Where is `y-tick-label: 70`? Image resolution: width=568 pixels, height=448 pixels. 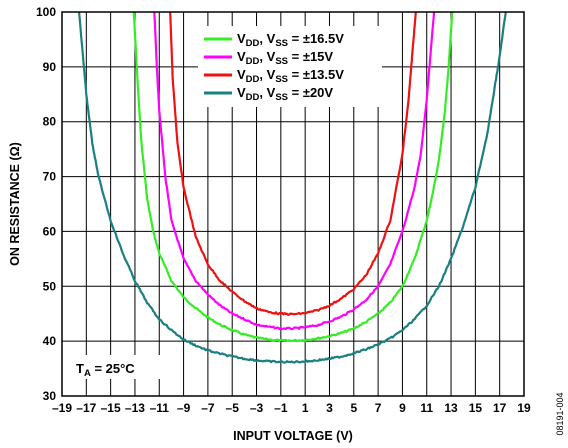 y-tick-label: 70 is located at coordinates (50, 177).